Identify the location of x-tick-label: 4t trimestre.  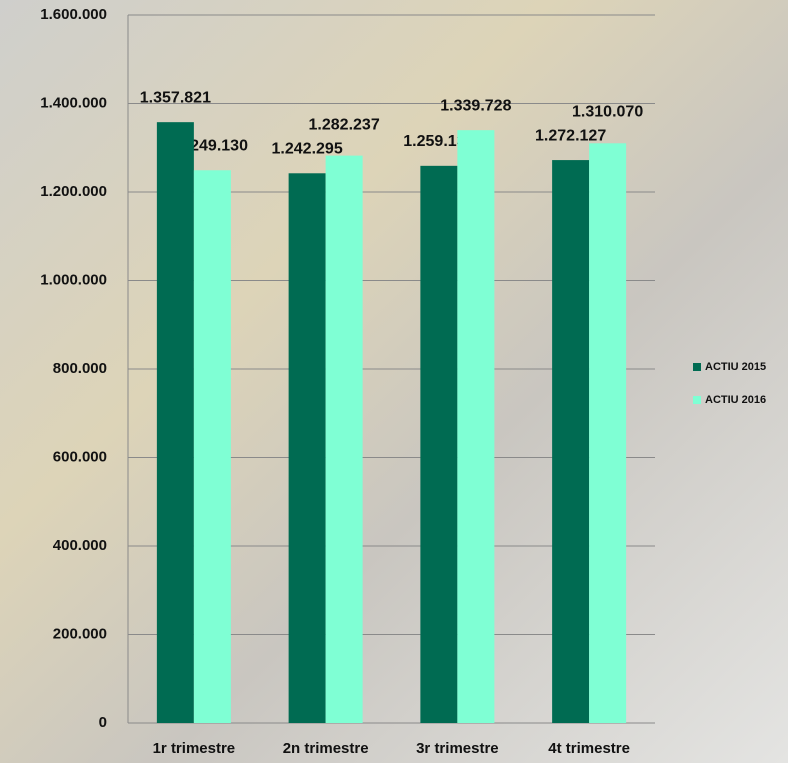
(589, 748).